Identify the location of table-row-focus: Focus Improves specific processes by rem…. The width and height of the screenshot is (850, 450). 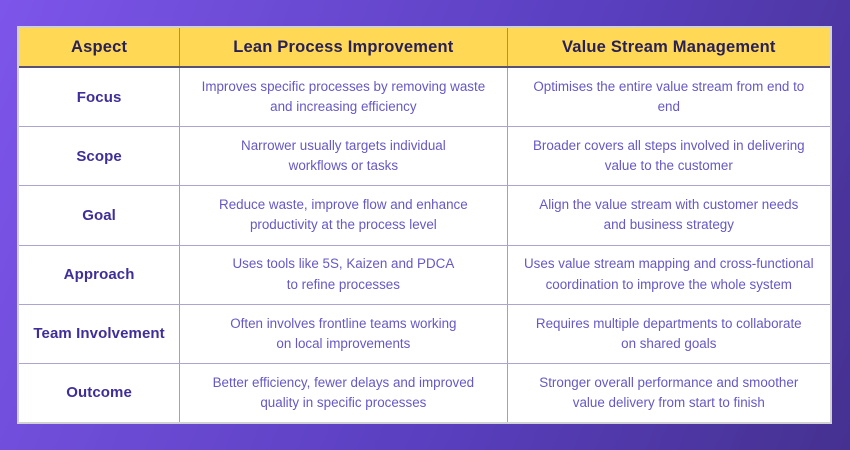
(424, 97).